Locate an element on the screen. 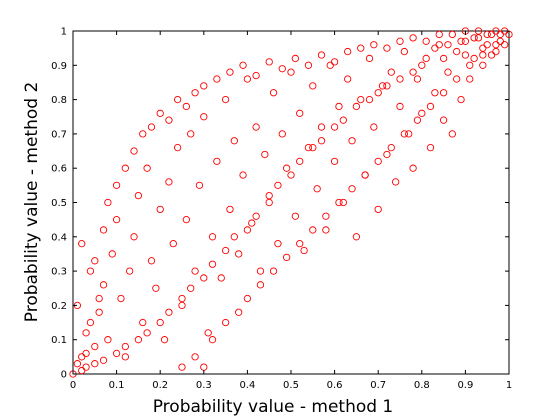  y-tick-label: 1 is located at coordinates (64, 32).